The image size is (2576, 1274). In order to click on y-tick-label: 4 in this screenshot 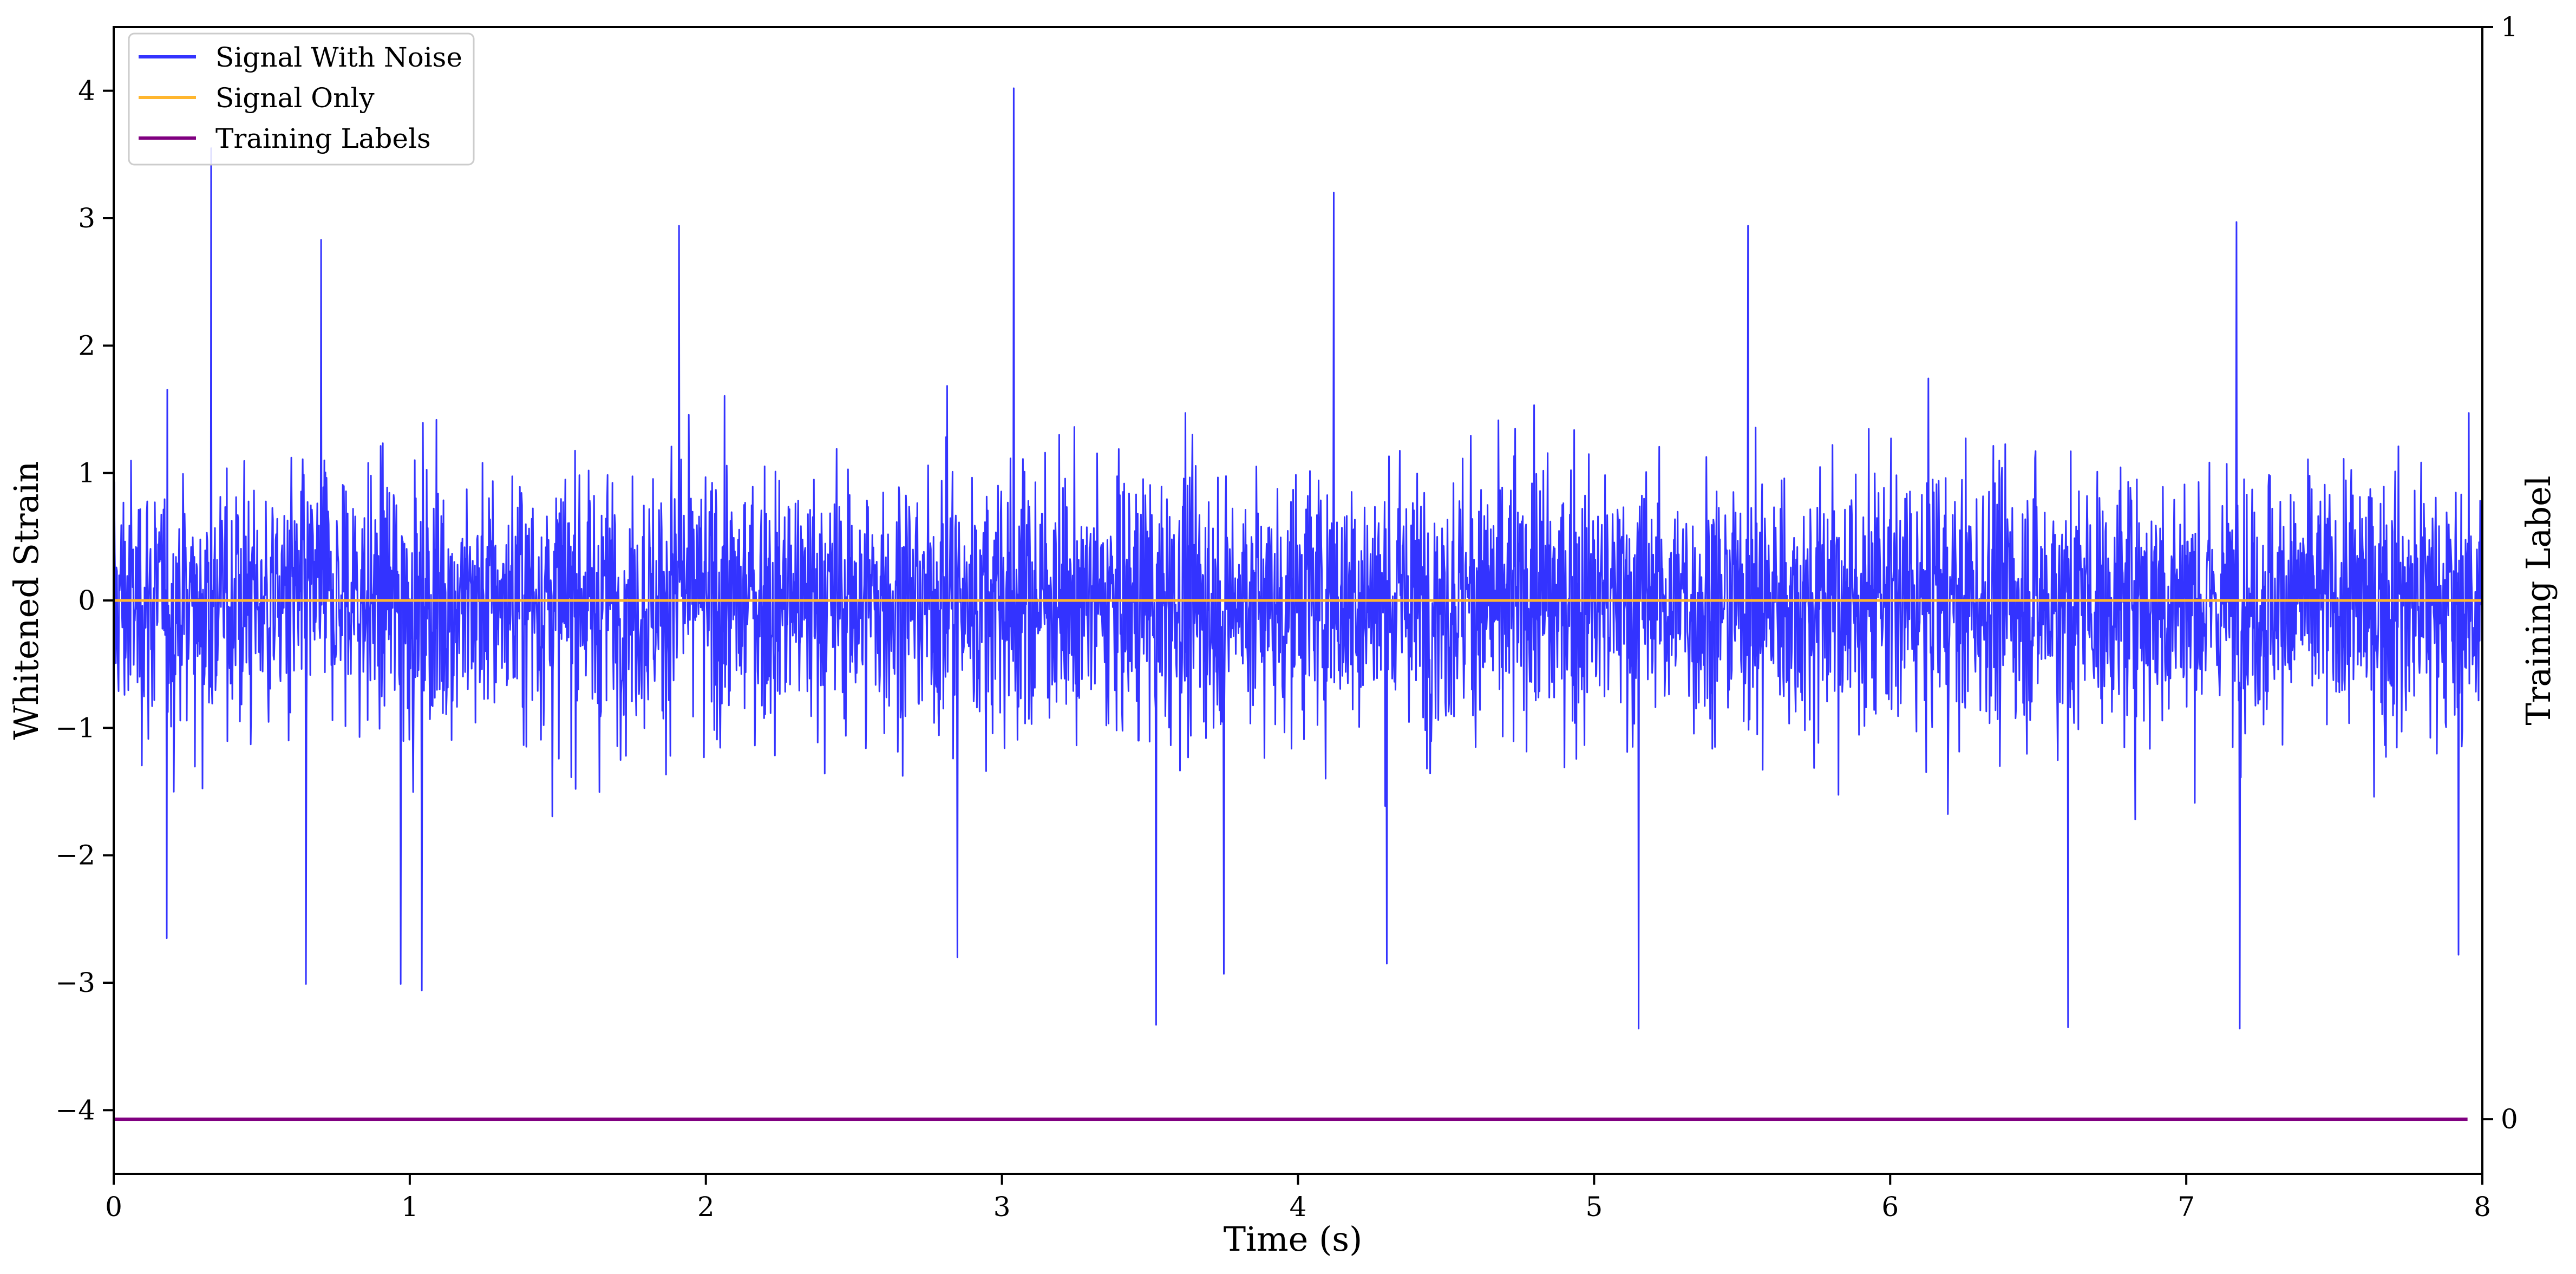, I will do `click(86, 91)`.